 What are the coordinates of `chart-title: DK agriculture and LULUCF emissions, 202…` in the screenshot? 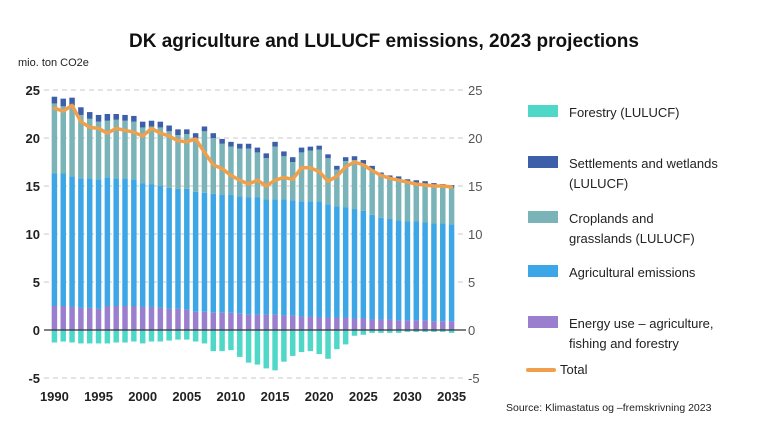 It's located at (384, 41).